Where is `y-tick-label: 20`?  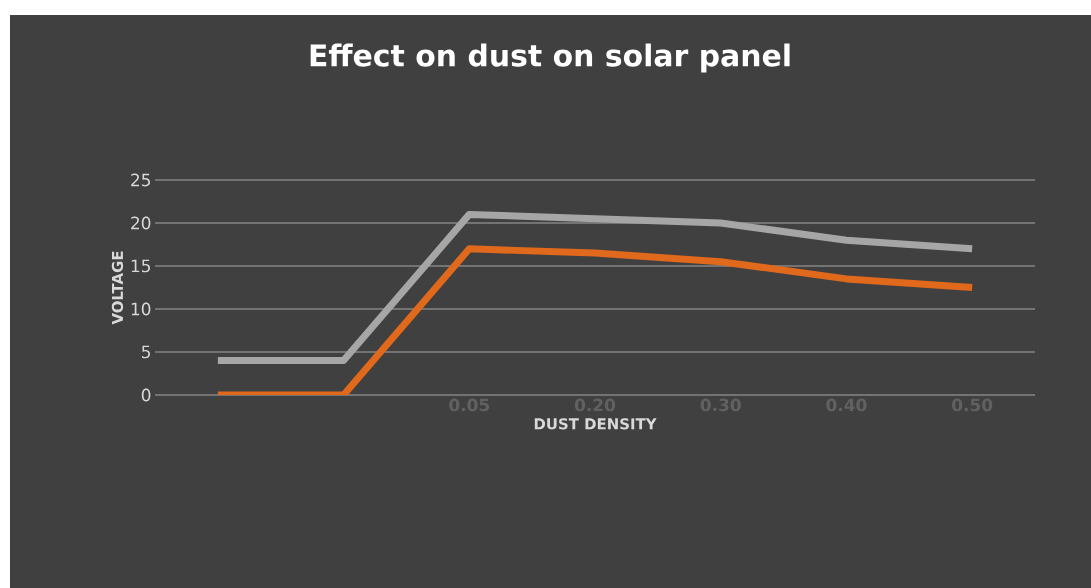 y-tick-label: 20 is located at coordinates (141, 223).